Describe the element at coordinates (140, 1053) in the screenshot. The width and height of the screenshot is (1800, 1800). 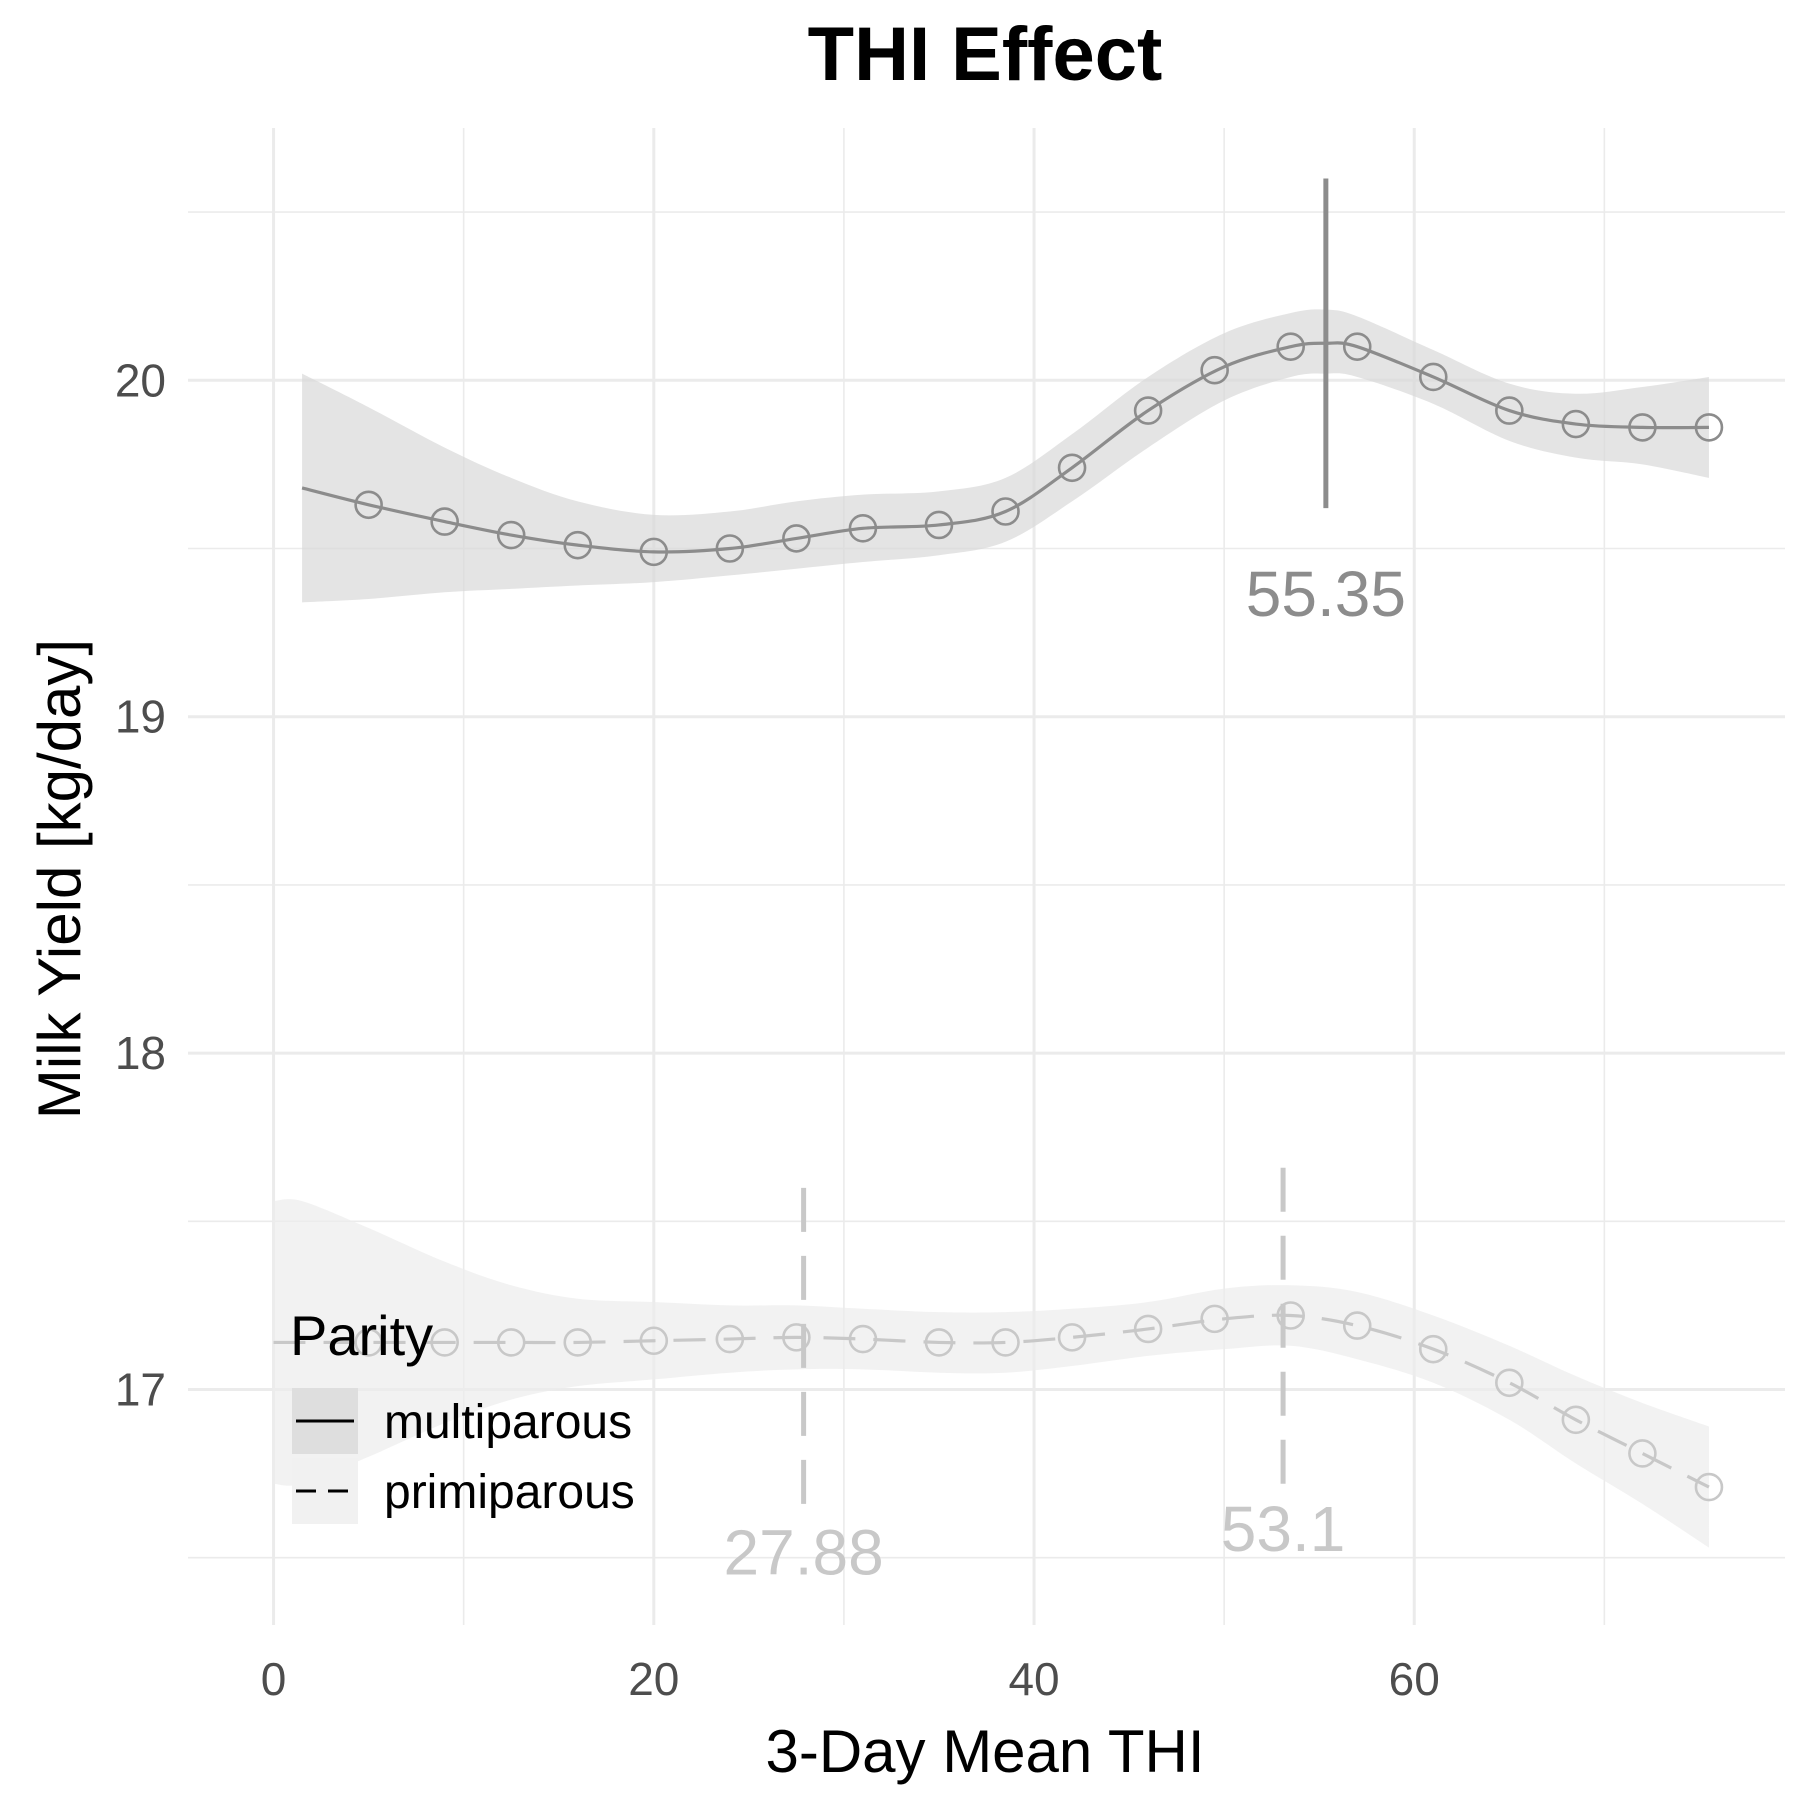
I see `y-tick-label: 18` at that location.